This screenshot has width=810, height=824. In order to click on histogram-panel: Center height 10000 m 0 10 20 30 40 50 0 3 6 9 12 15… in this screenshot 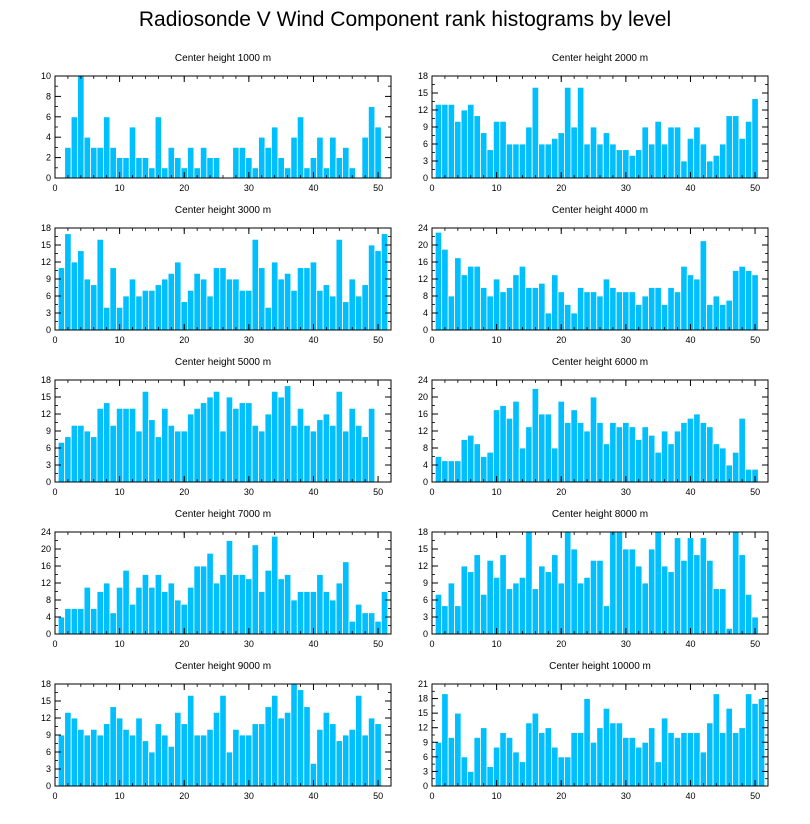, I will do `click(593, 731)`.